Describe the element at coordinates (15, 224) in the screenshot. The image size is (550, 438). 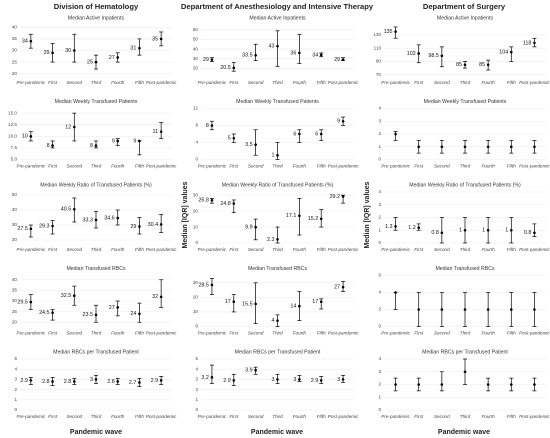
I see `y-tick-label: 30` at that location.